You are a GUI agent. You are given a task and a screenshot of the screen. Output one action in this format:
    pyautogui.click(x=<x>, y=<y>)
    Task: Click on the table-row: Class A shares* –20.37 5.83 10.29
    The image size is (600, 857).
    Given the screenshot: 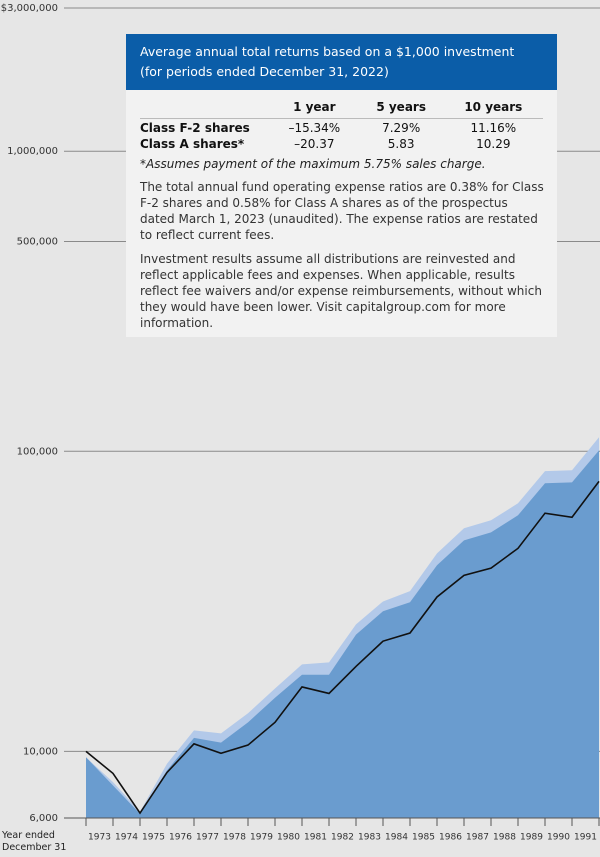 What is the action you would take?
    pyautogui.click(x=341, y=143)
    